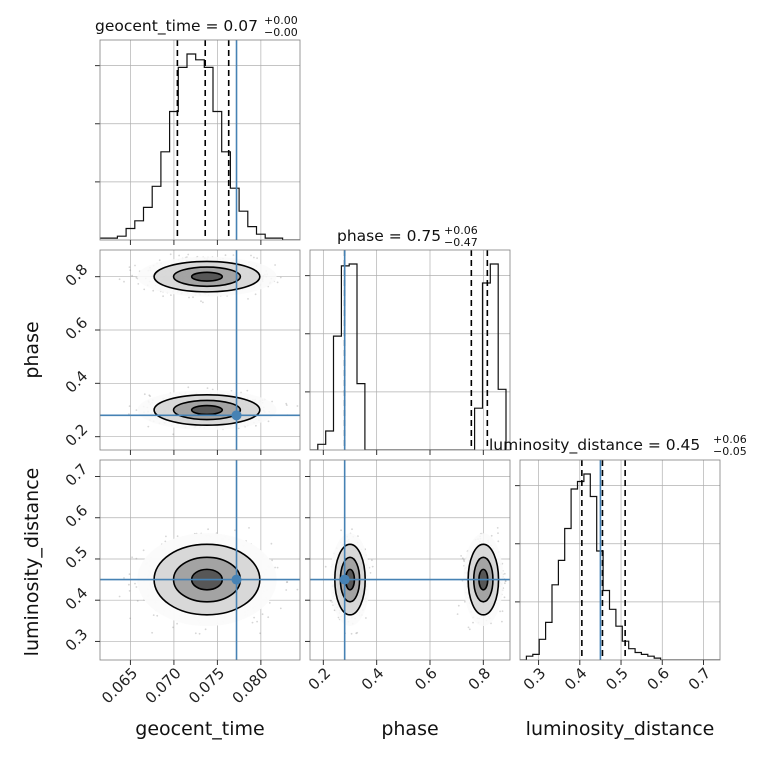 This screenshot has height=760, width=760. What do you see at coordinates (77, 435) in the screenshot?
I see `ytick-label-phase-0: 0.2` at bounding box center [77, 435].